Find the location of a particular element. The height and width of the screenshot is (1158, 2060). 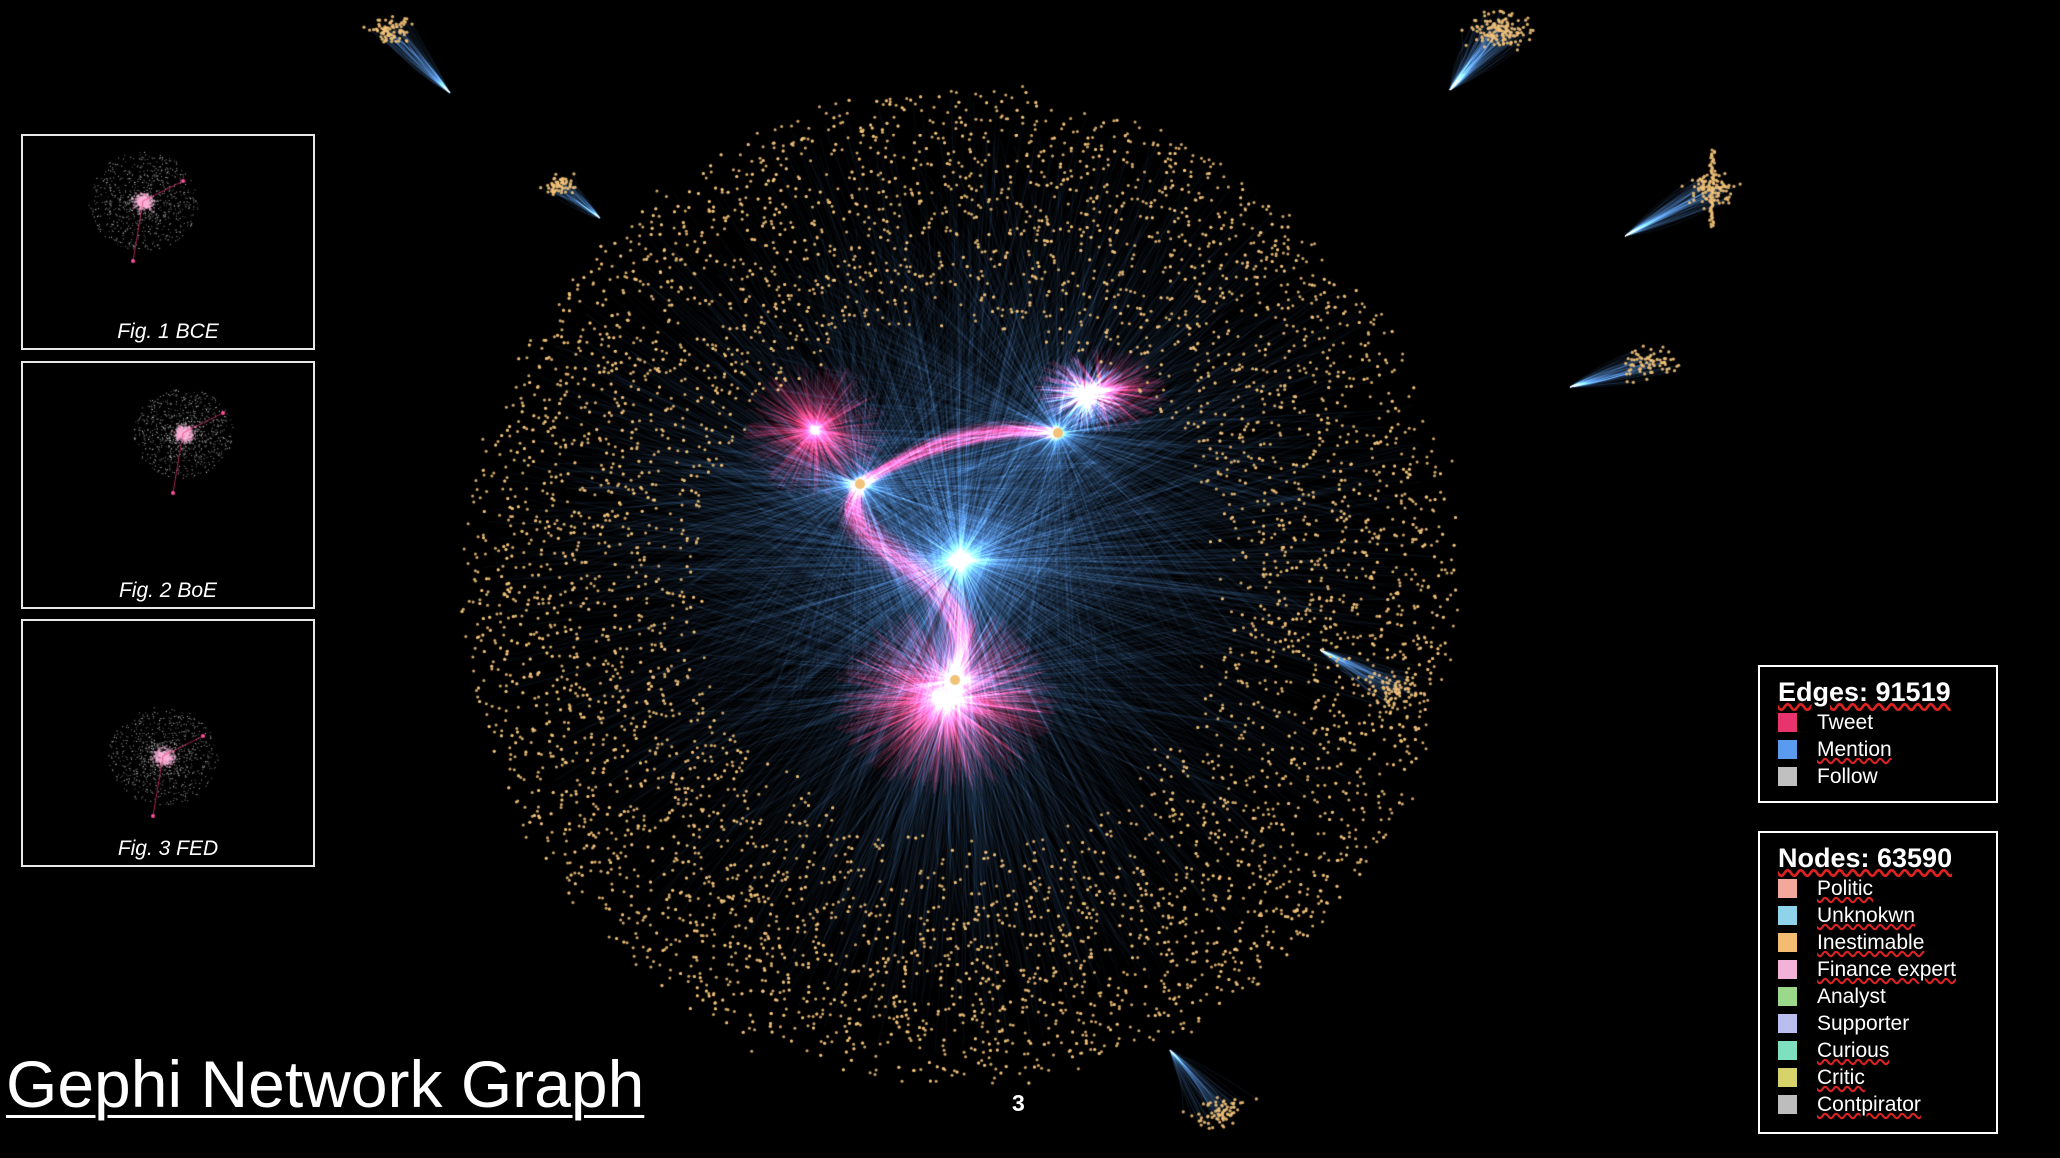

thumbnail-caption: Fig. 1 BCE is located at coordinates (168, 331).